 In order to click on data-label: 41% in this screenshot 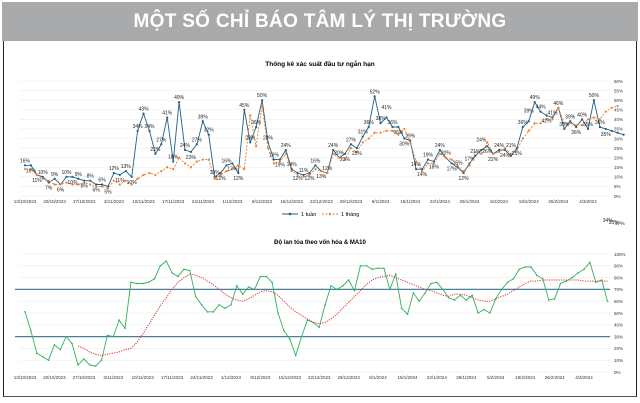, I will do `click(167, 113)`.